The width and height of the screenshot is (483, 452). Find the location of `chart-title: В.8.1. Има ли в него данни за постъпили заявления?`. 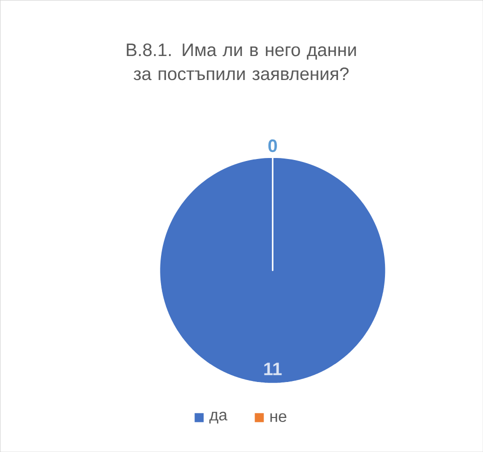

chart-title: В.8.1. Има ли в него данни за постъпили заявления? is located at coordinates (241, 62).